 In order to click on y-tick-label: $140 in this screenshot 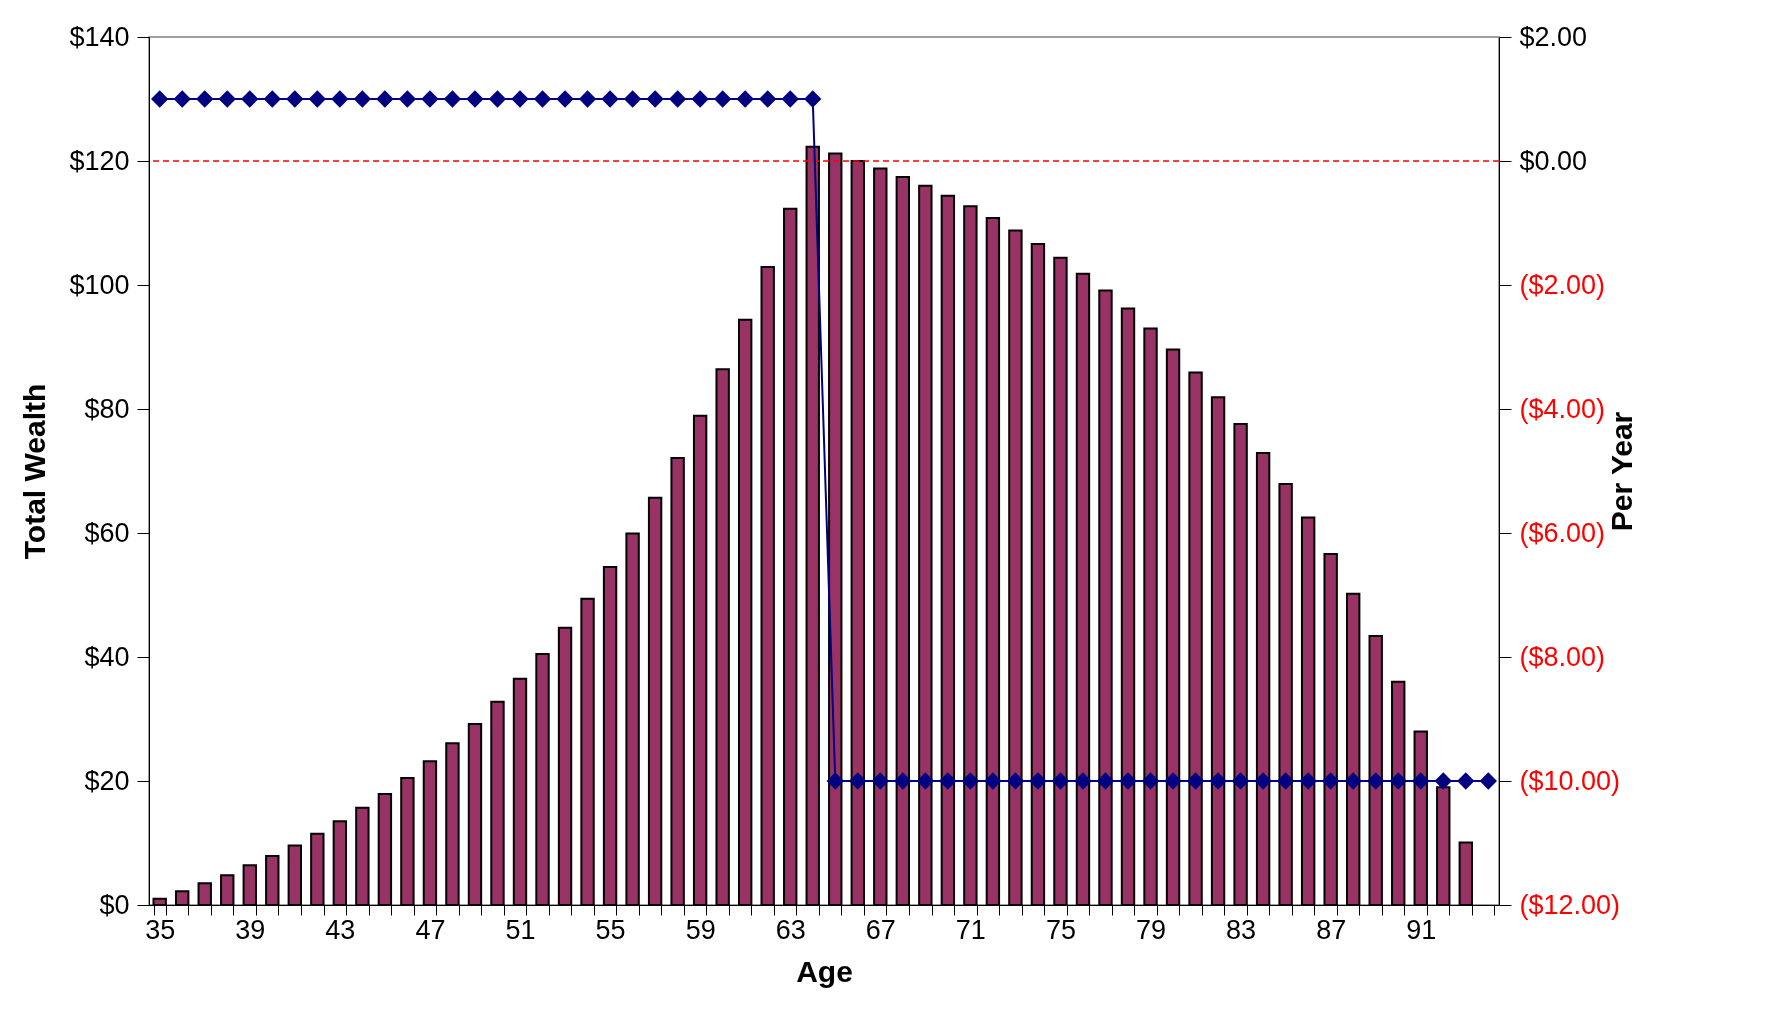, I will do `click(99, 36)`.